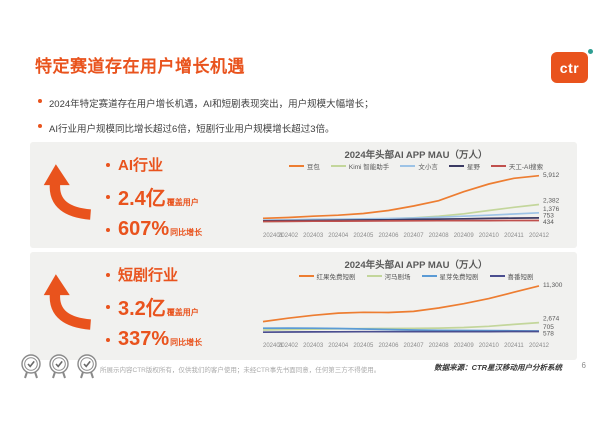 The height and width of the screenshot is (424, 600). What do you see at coordinates (553, 285) in the screenshot?
I see `series-end-value: 11,300` at bounding box center [553, 285].